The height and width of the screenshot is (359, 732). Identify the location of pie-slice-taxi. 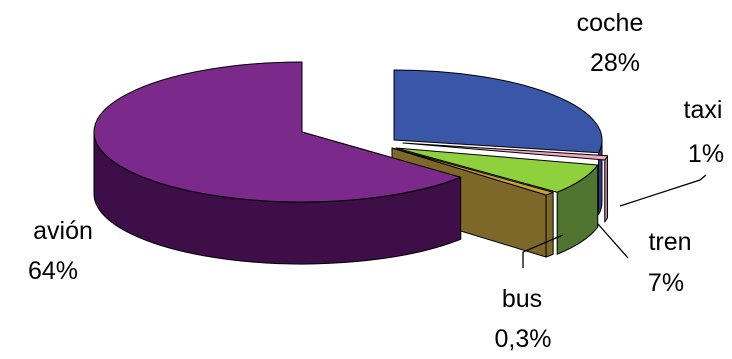
(505, 151).